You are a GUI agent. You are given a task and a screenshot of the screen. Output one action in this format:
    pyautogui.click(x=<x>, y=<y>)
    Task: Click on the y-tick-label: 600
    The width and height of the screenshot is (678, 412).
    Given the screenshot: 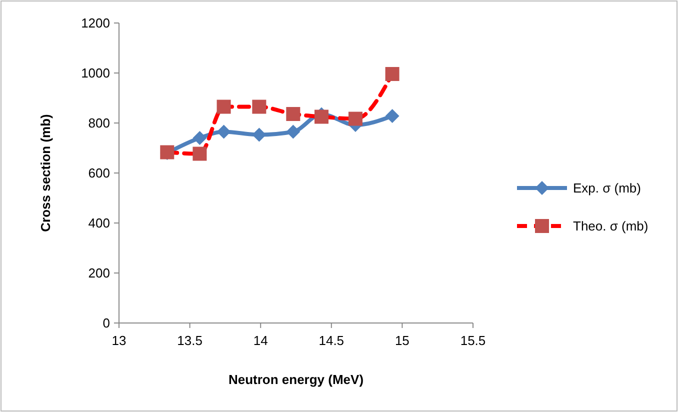 What is the action you would take?
    pyautogui.click(x=99, y=173)
    